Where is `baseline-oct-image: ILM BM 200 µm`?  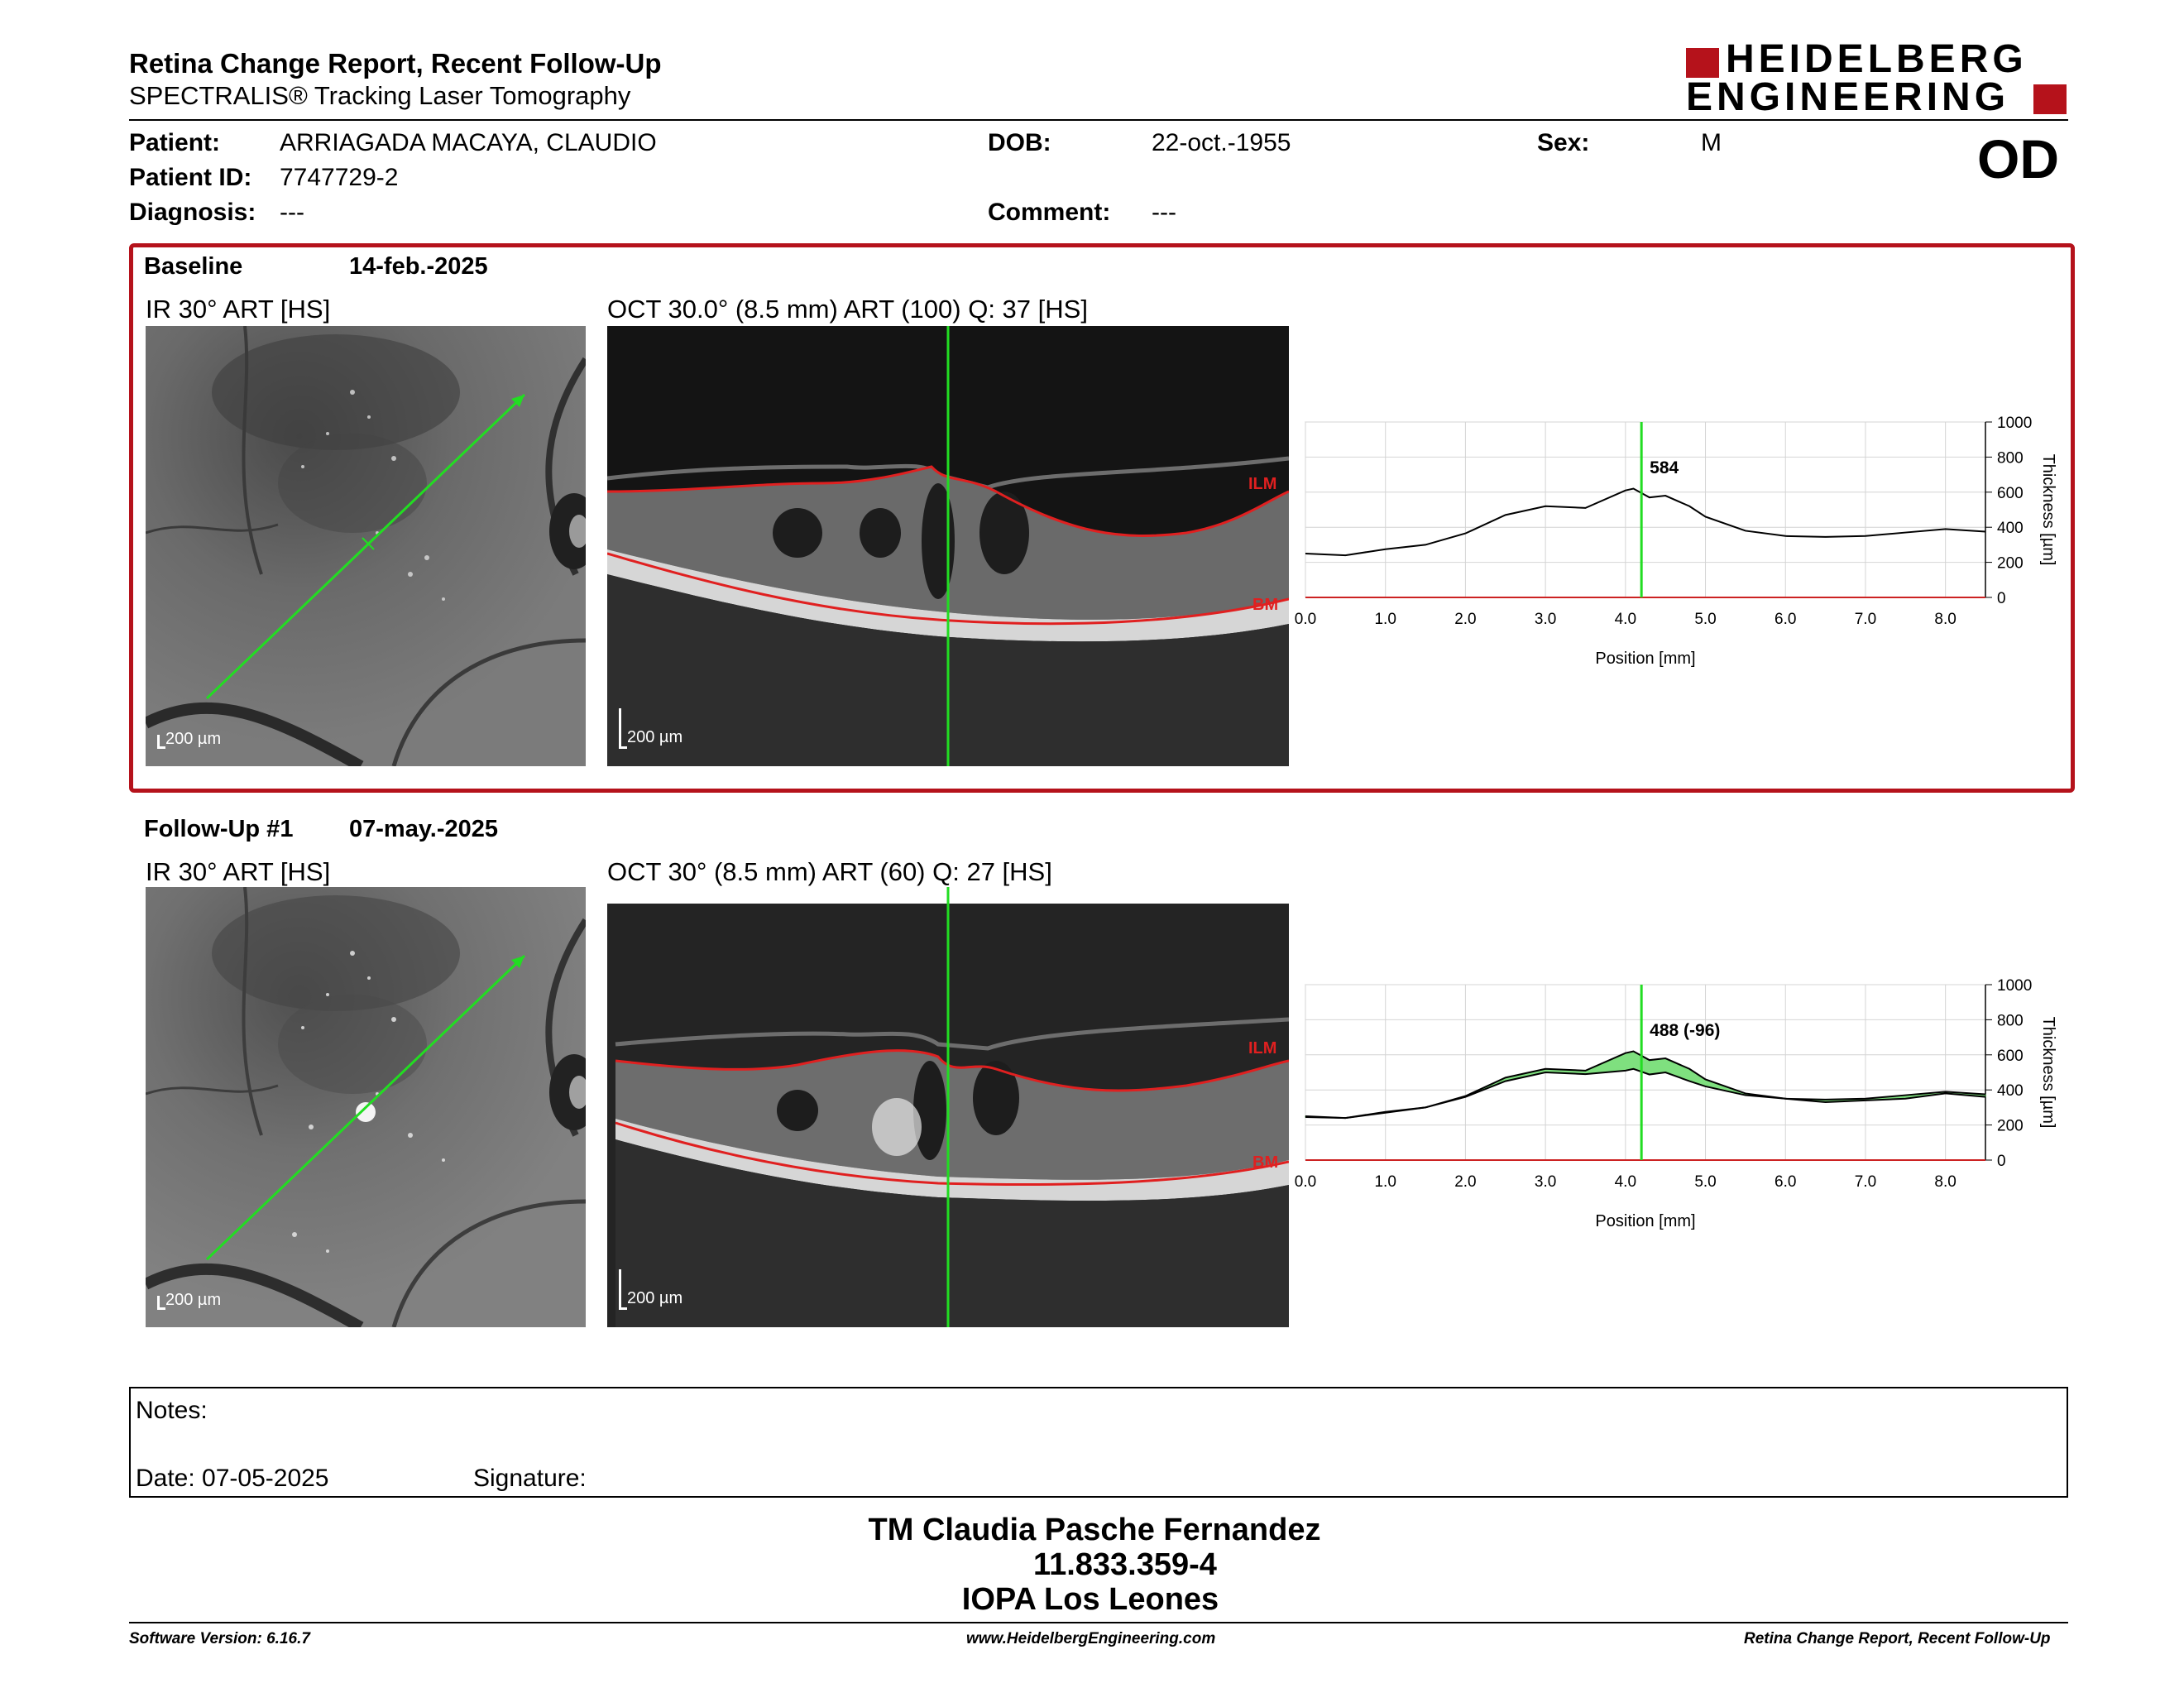 baseline-oct-image: ILM BM 200 µm is located at coordinates (948, 546).